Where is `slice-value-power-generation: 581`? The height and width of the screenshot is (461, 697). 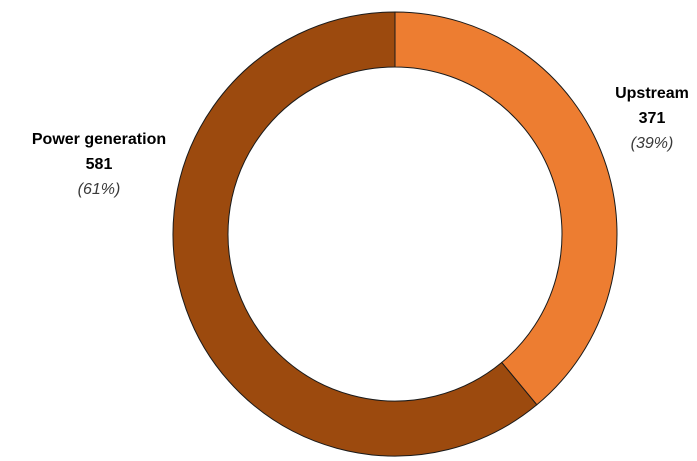 slice-value-power-generation: 581 is located at coordinates (99, 164).